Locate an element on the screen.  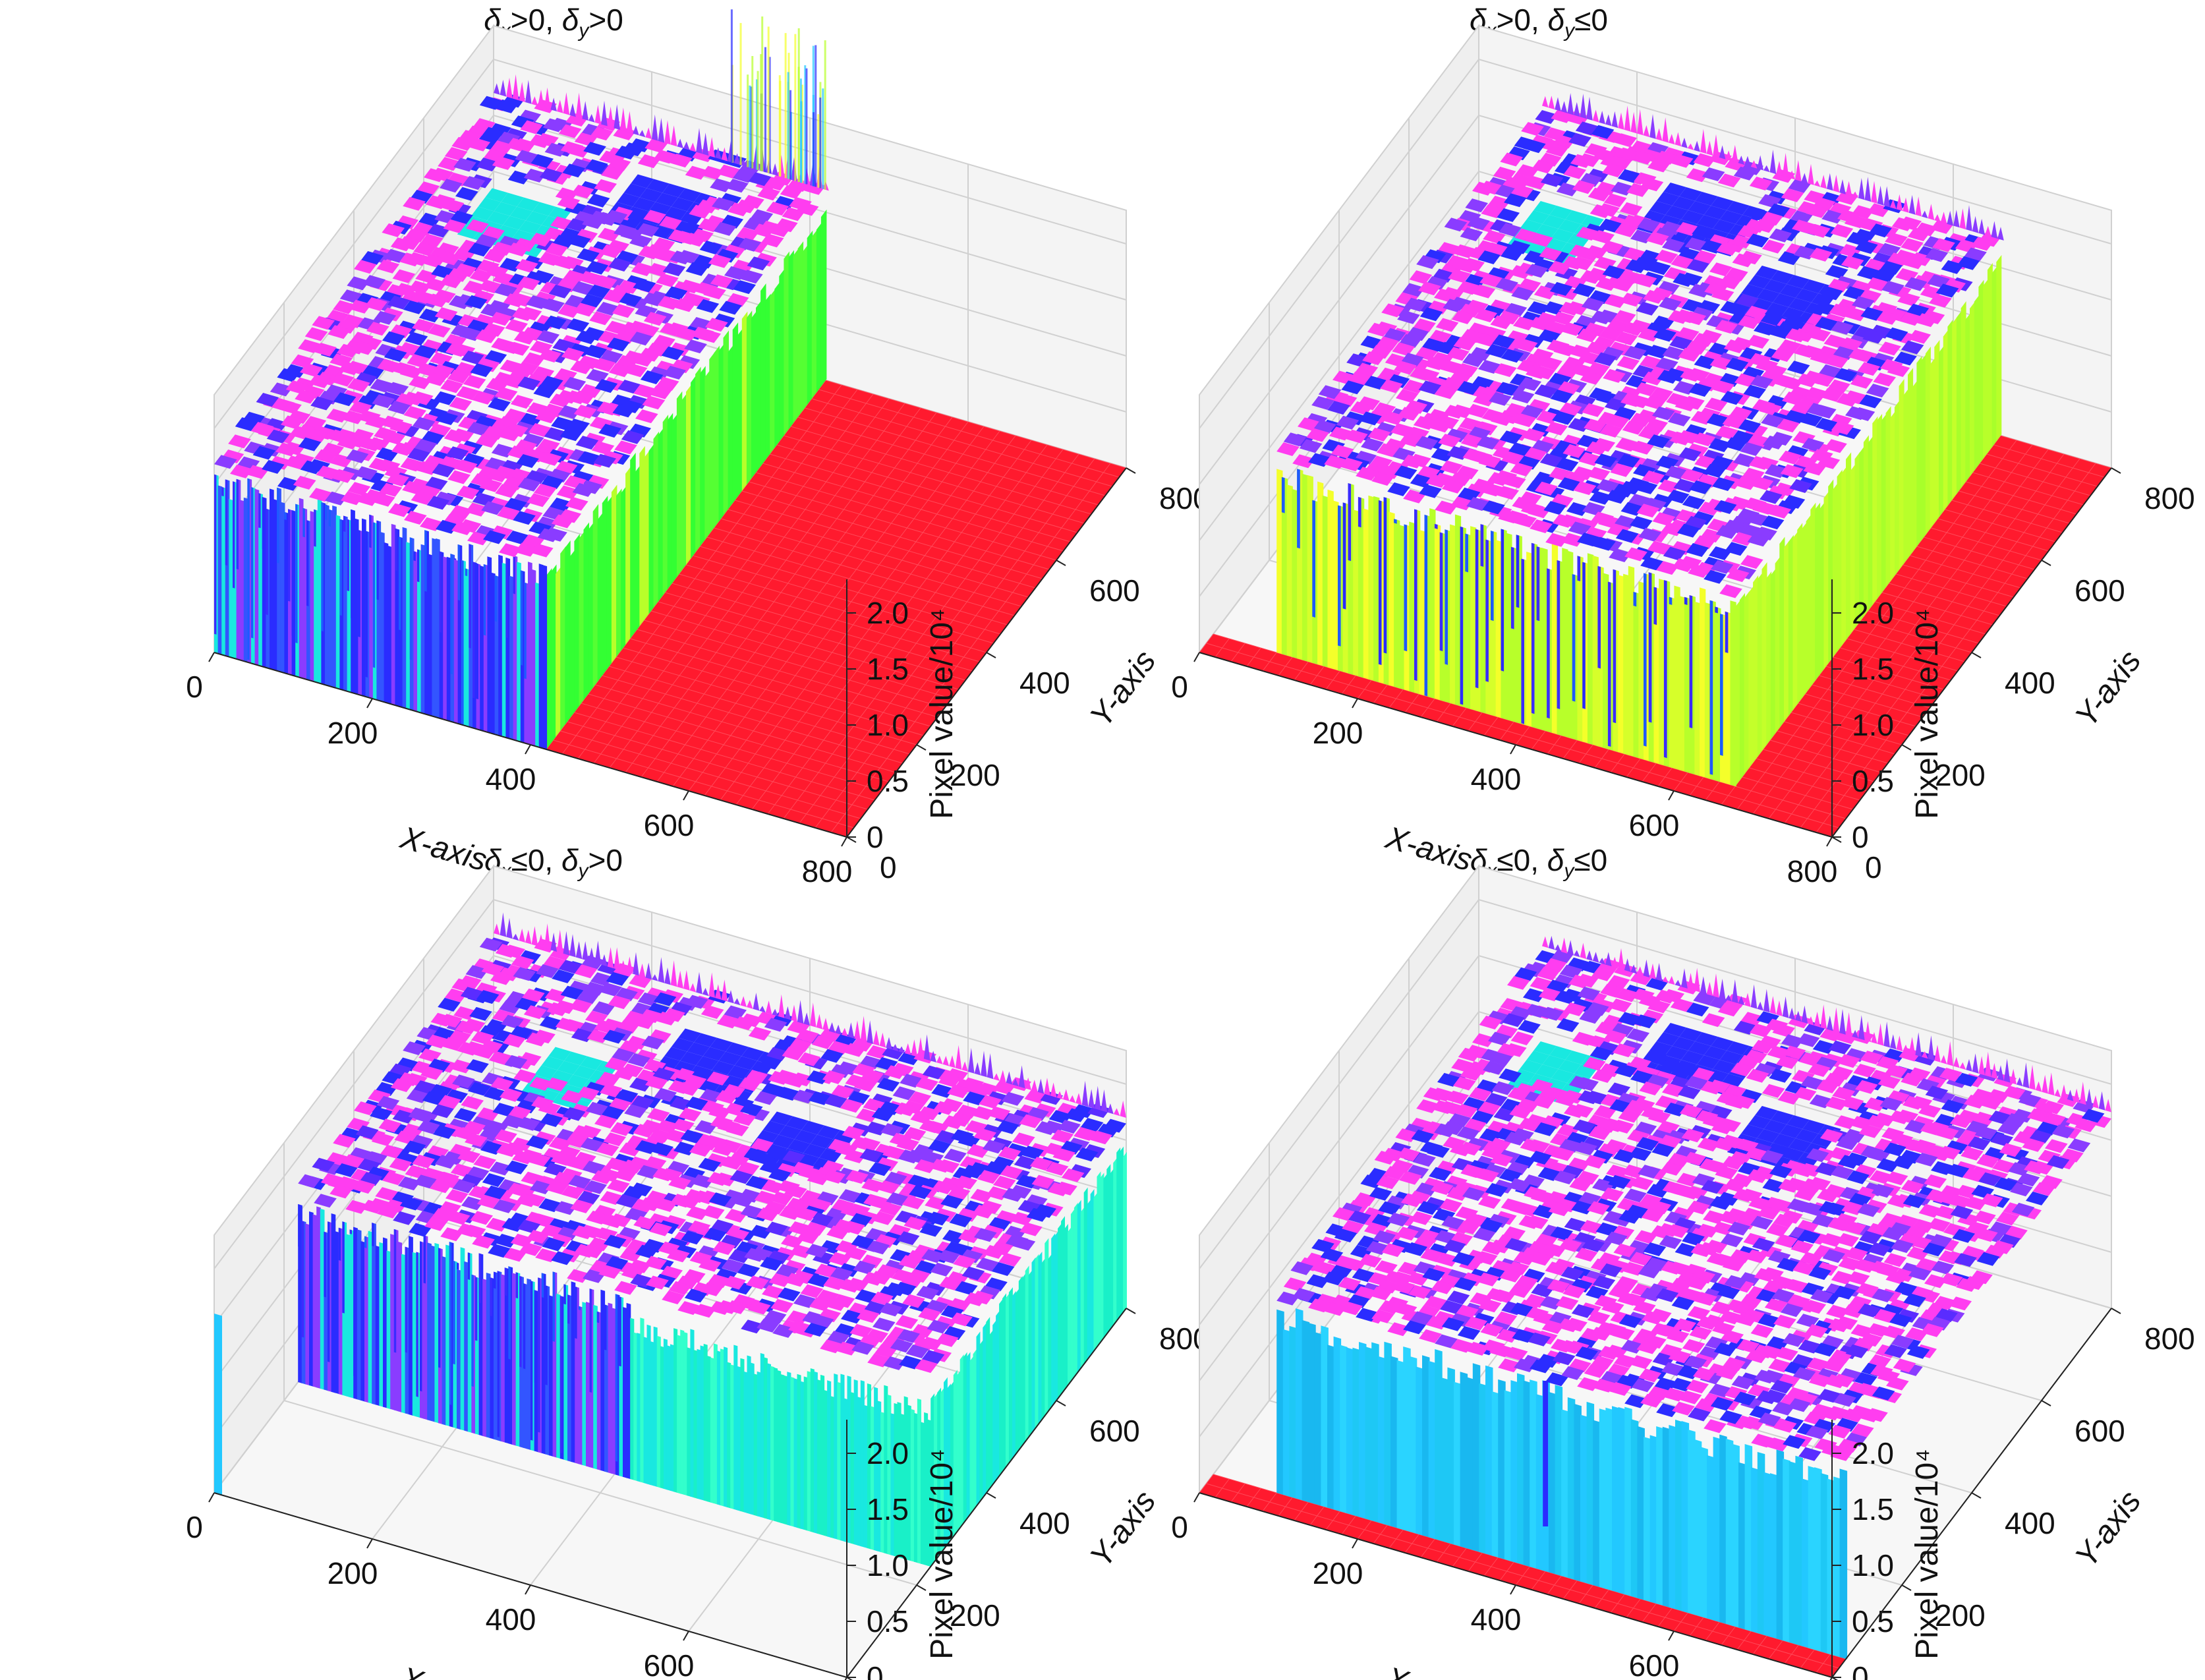
y-axis-line is located at coordinates (986, 1493).